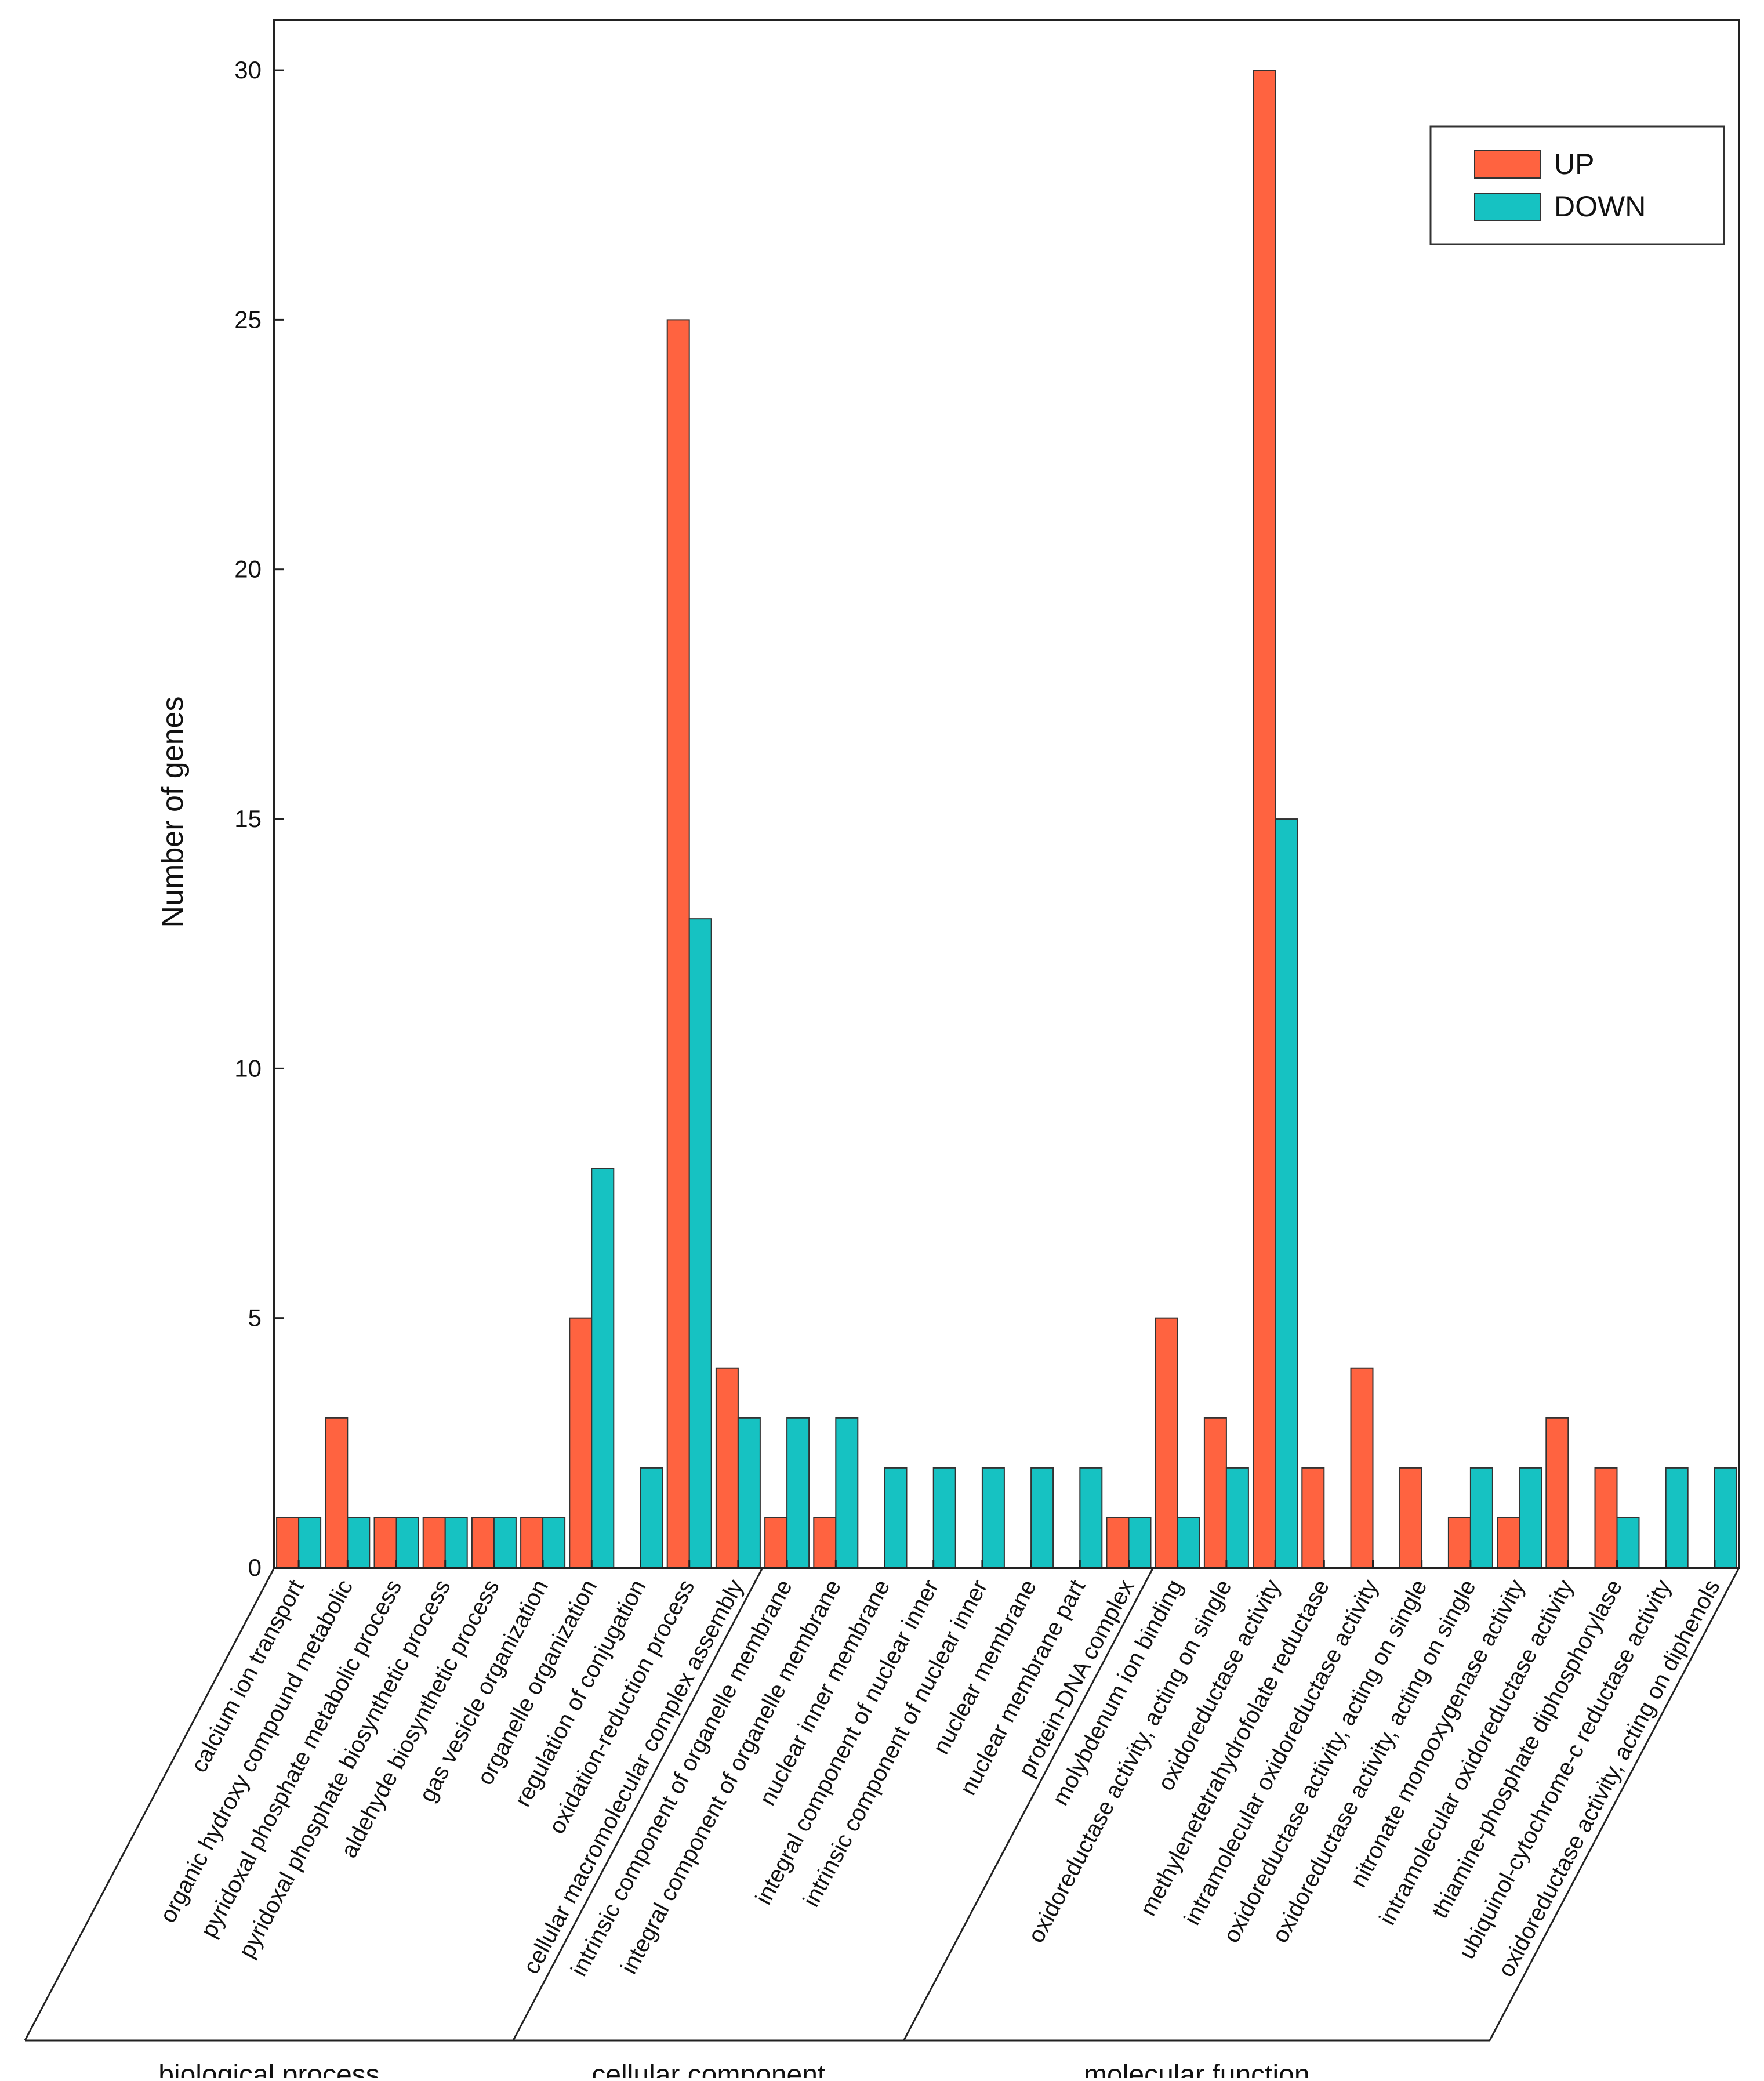 This screenshot has width=1764, height=2081. Describe the element at coordinates (708, 2069) in the screenshot. I see `group-label-1: cellular component` at that location.